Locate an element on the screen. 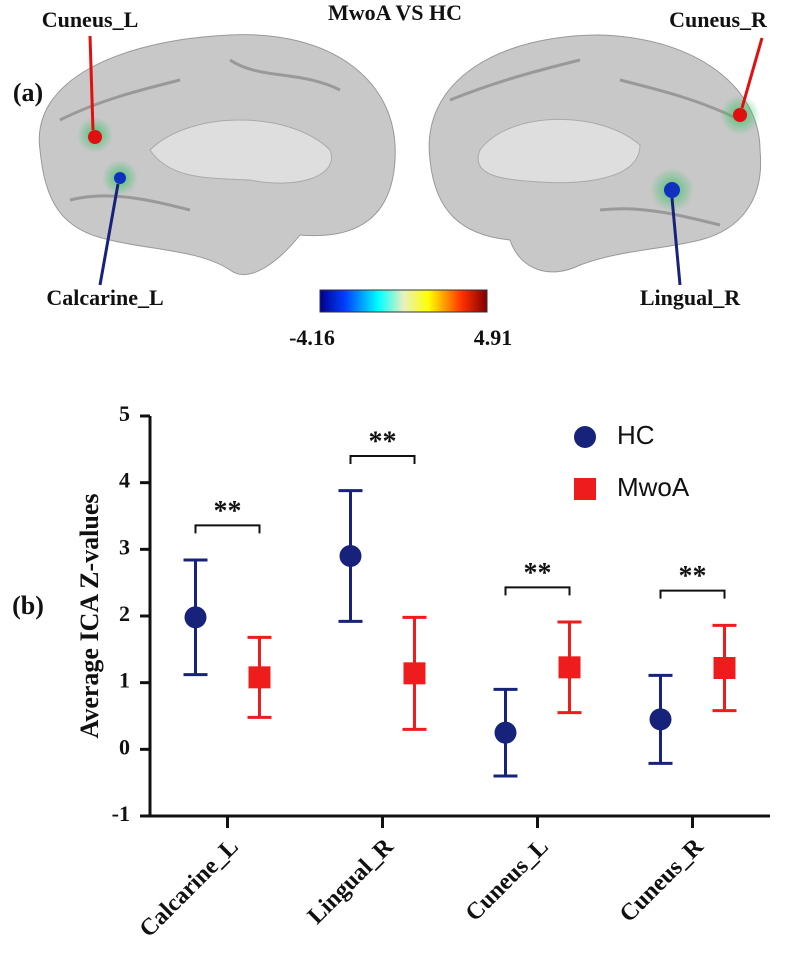 The height and width of the screenshot is (958, 787). y-tick-label: 1 is located at coordinates (124, 680).